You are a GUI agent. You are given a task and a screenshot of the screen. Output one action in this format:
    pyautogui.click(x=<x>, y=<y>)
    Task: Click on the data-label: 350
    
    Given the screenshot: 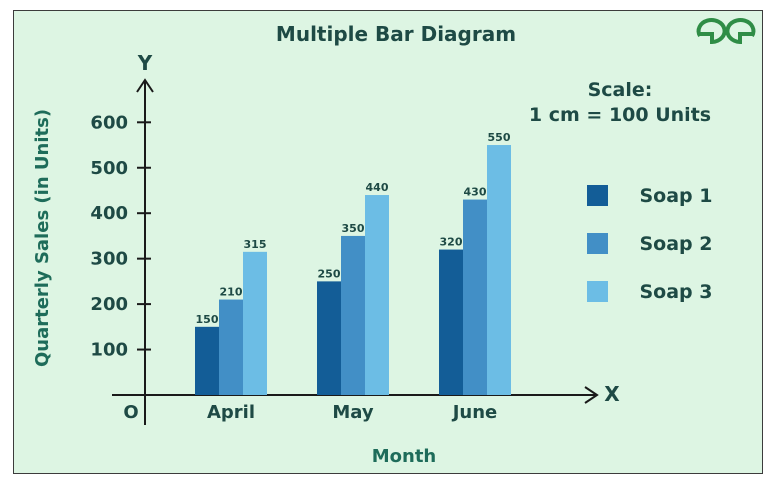 What is the action you would take?
    pyautogui.click(x=353, y=228)
    